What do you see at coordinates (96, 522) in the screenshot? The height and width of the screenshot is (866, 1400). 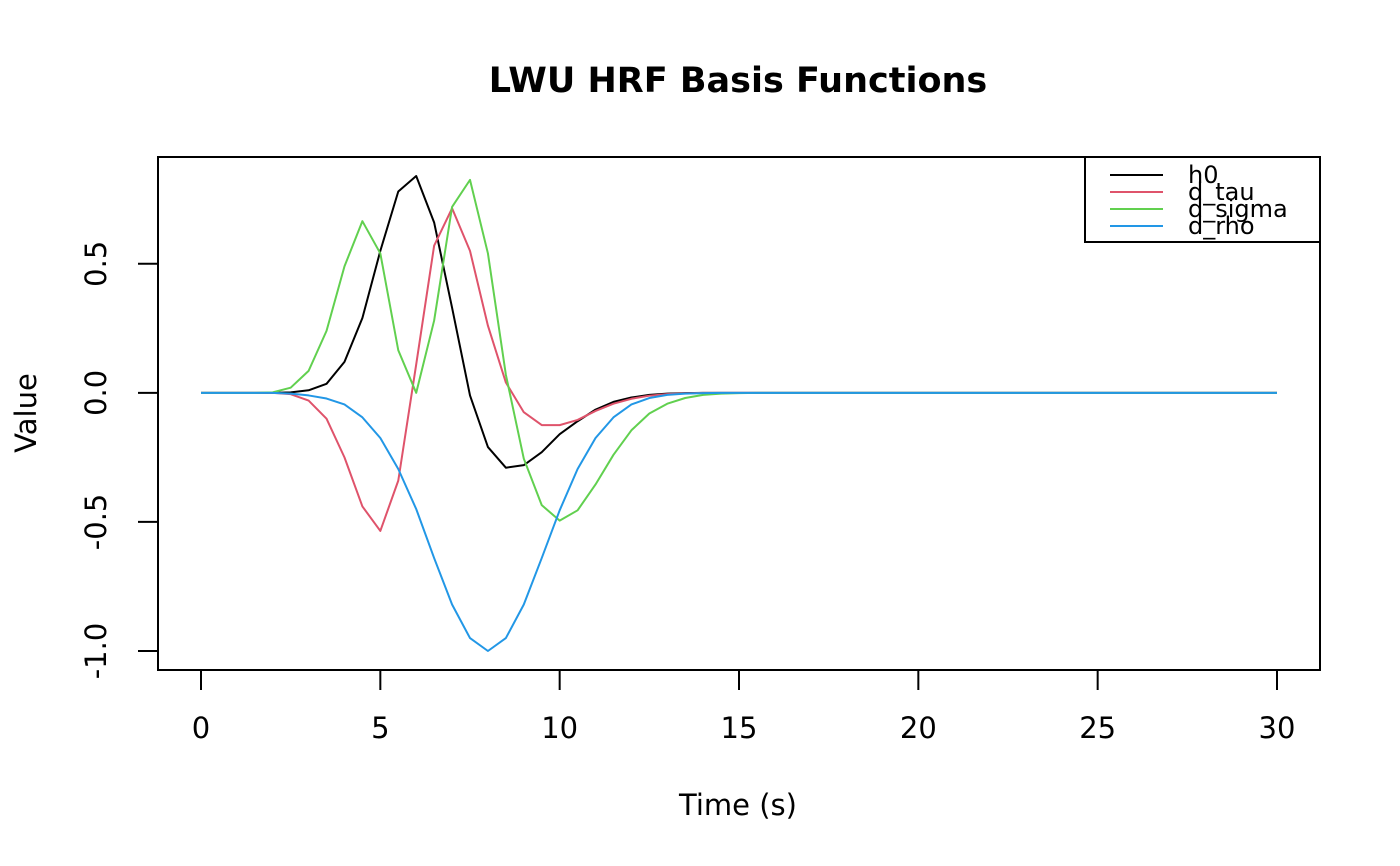 I see `y-tick-label: -0.5` at bounding box center [96, 522].